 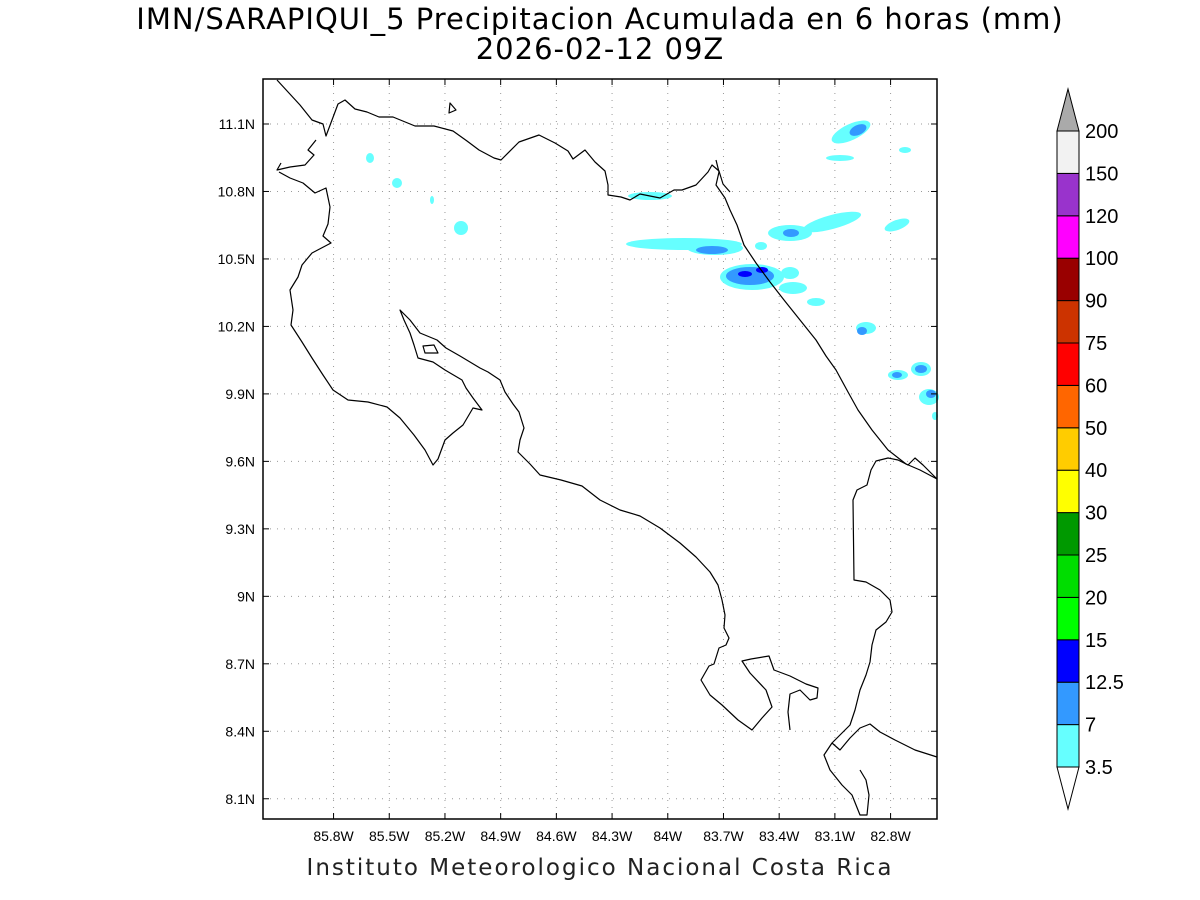 I want to click on colorbar-label: 12.5, so click(x=1104, y=683).